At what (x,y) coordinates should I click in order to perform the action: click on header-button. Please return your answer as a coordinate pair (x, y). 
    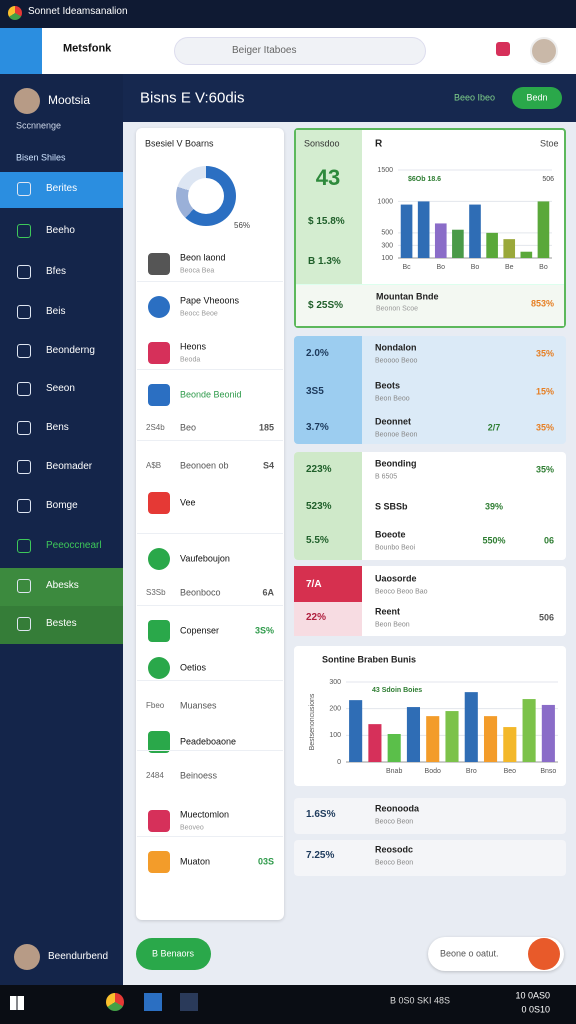
    Looking at the image, I should click on (537, 98).